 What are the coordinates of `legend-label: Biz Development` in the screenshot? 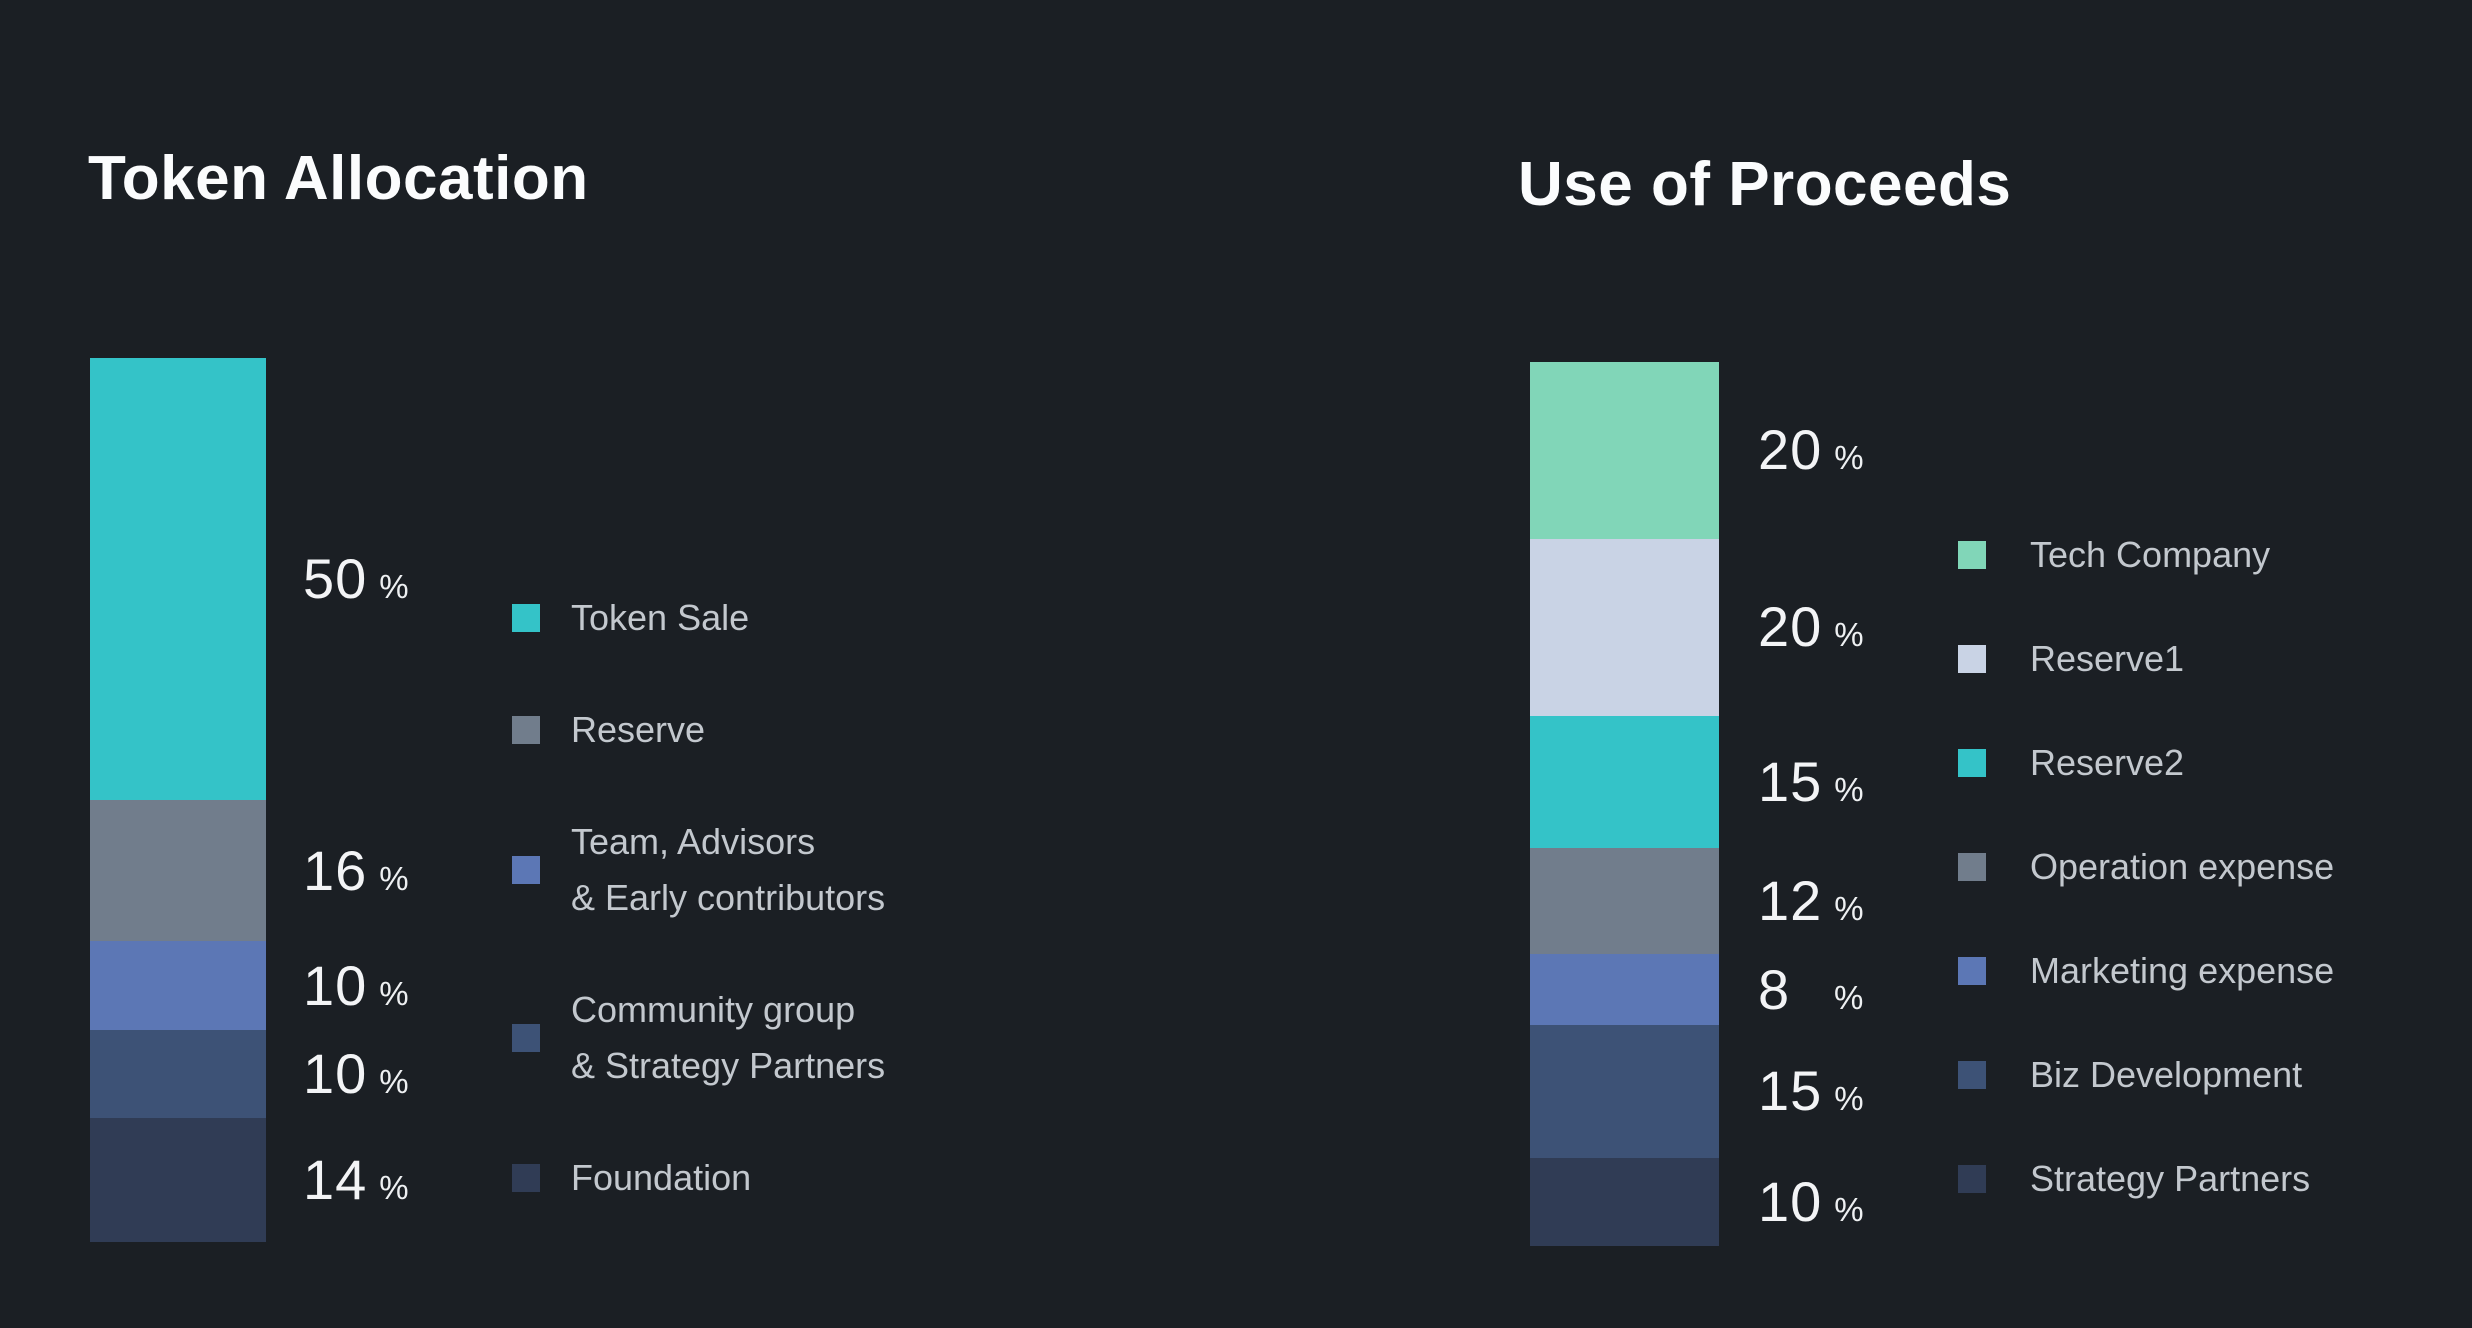 It's located at (2166, 1074).